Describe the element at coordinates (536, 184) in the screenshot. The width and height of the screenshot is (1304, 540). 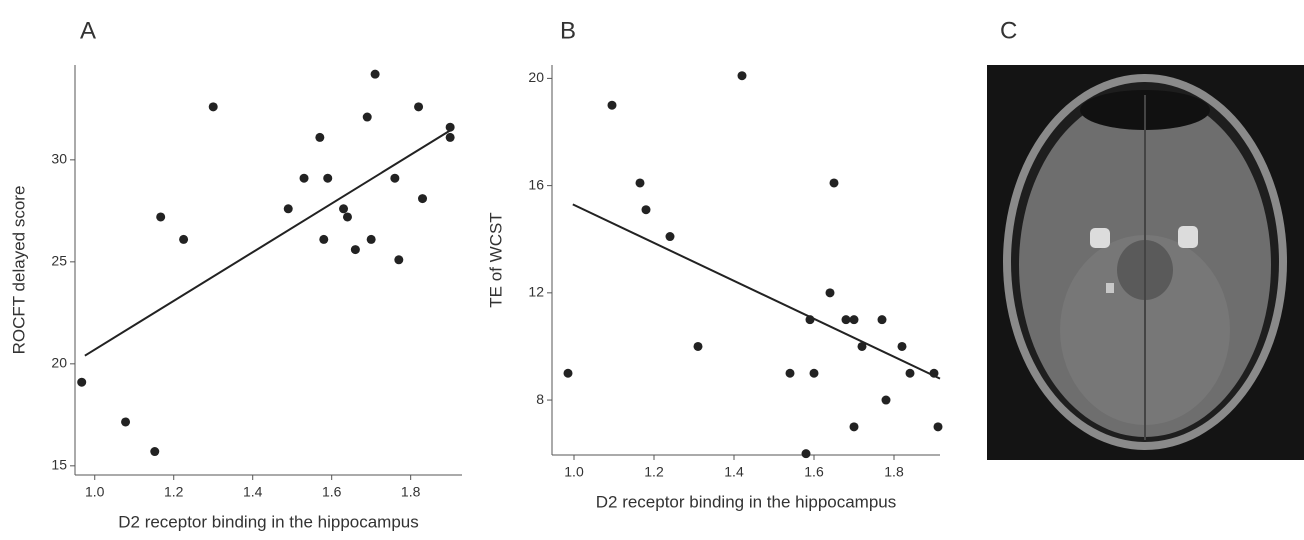
I see `y-tick-label: 16` at that location.